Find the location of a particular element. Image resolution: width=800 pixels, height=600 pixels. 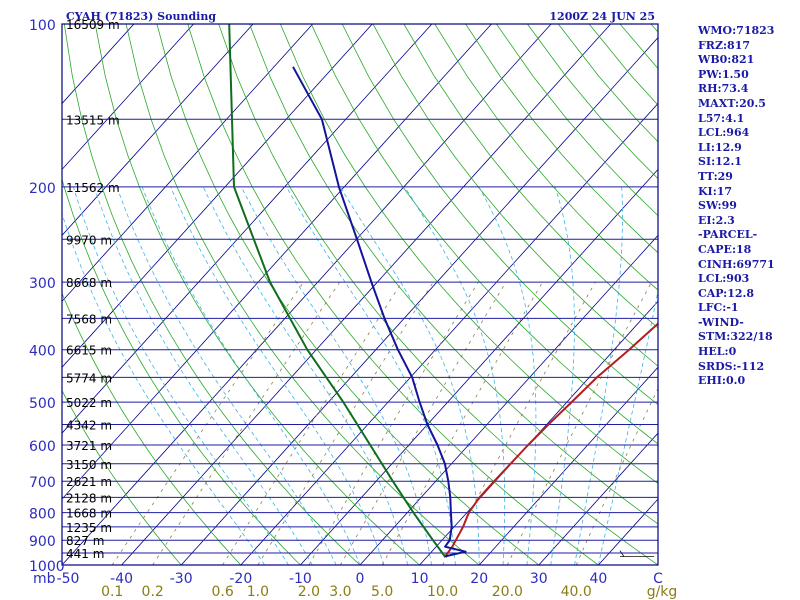

pressure-tick-label: 1000 is located at coordinates (47, 567).